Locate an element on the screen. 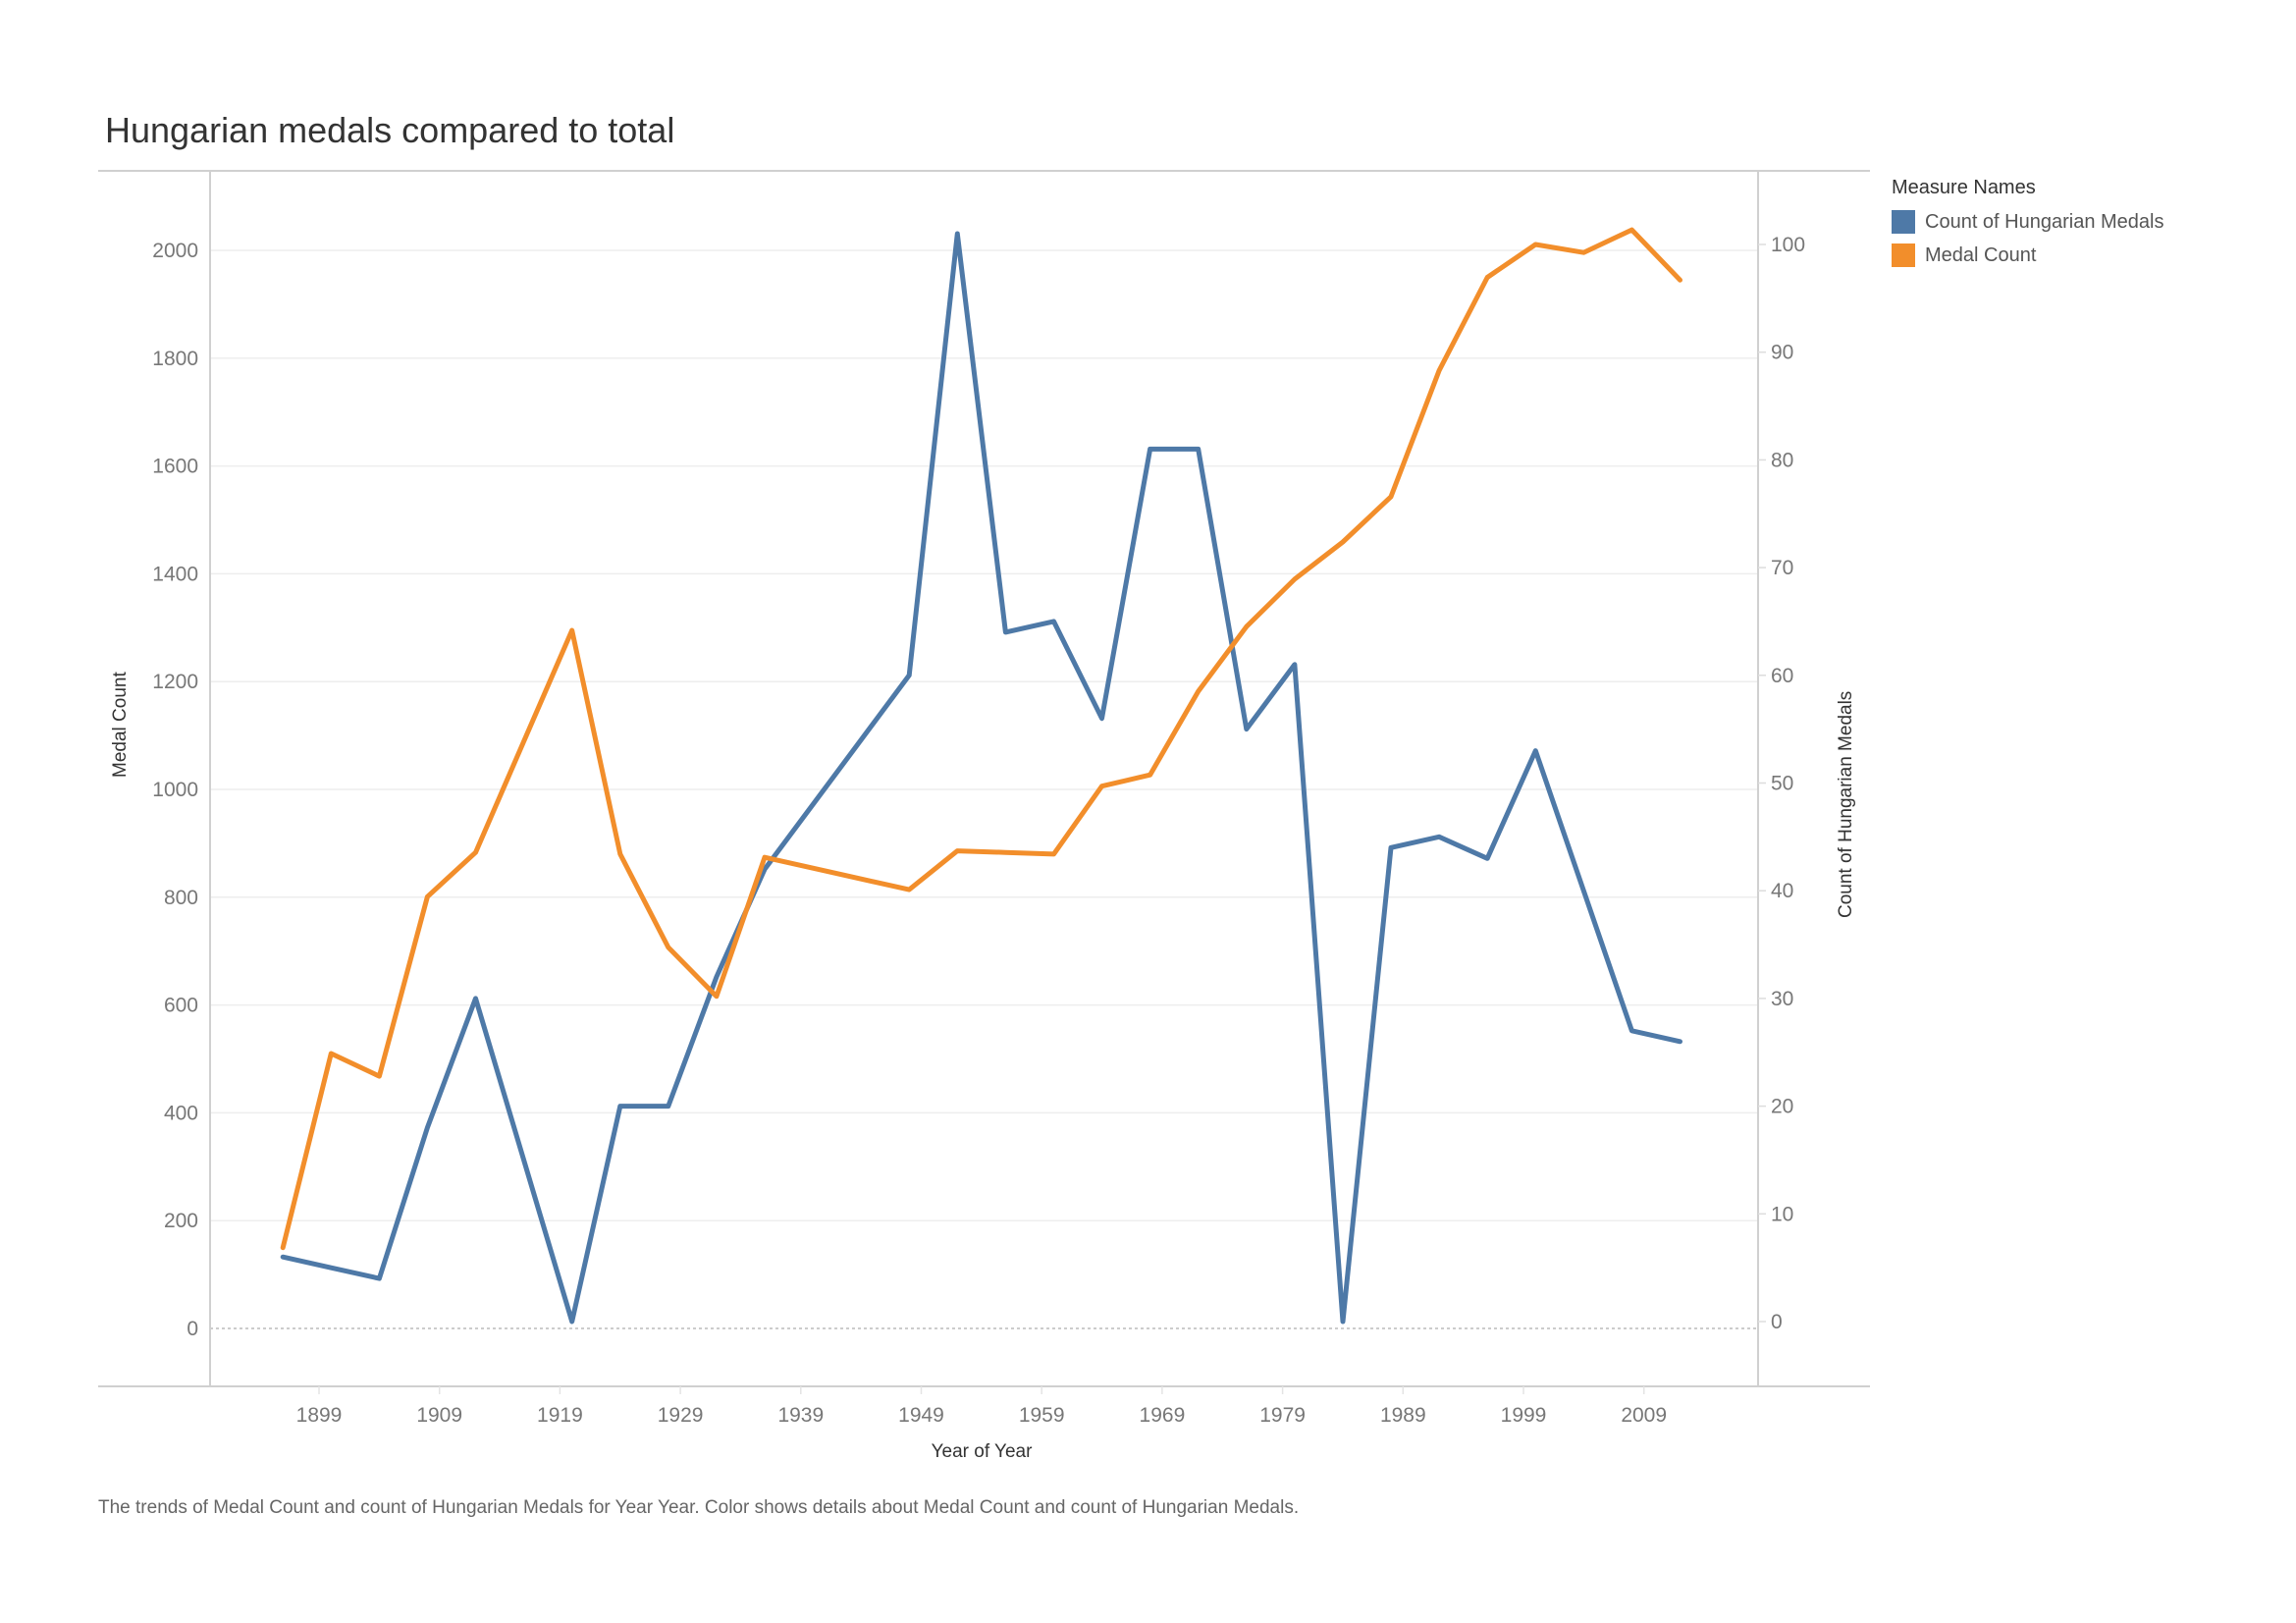 This screenshot has width=2296, height=1623. y-tick-label-left: 1600 is located at coordinates (175, 467).